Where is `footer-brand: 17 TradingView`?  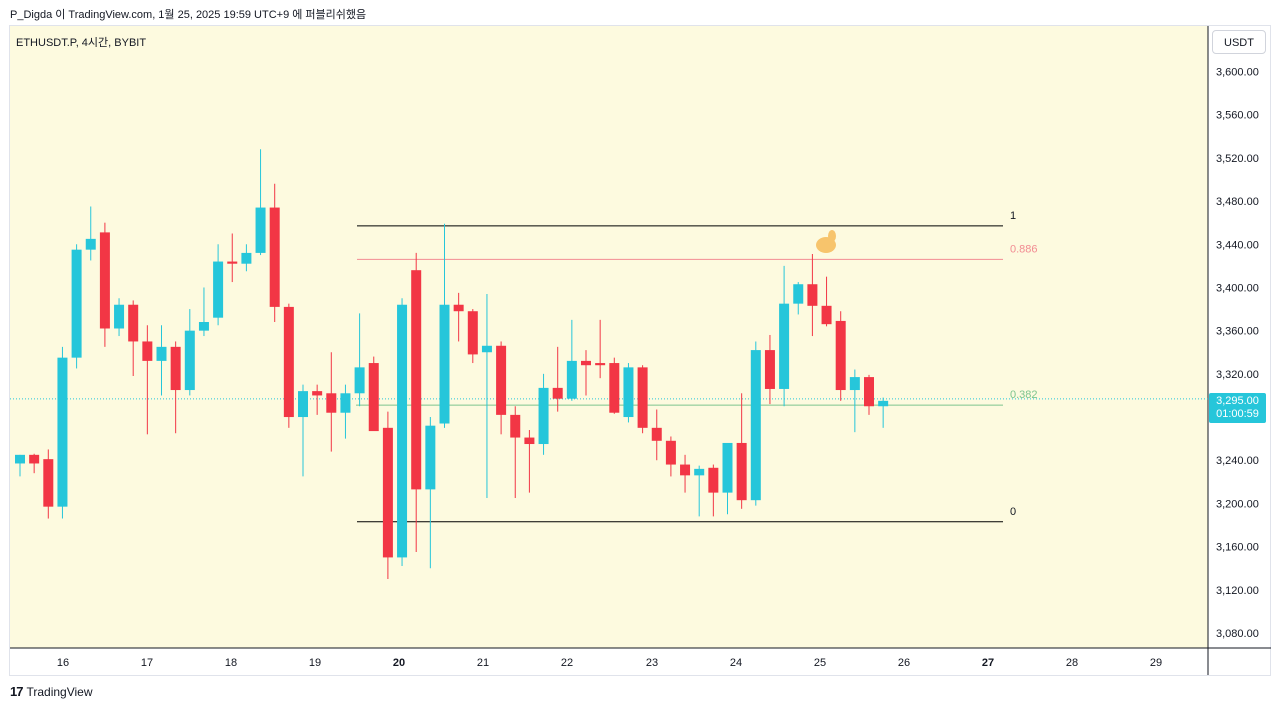
footer-brand: 17 TradingView is located at coordinates (51, 691).